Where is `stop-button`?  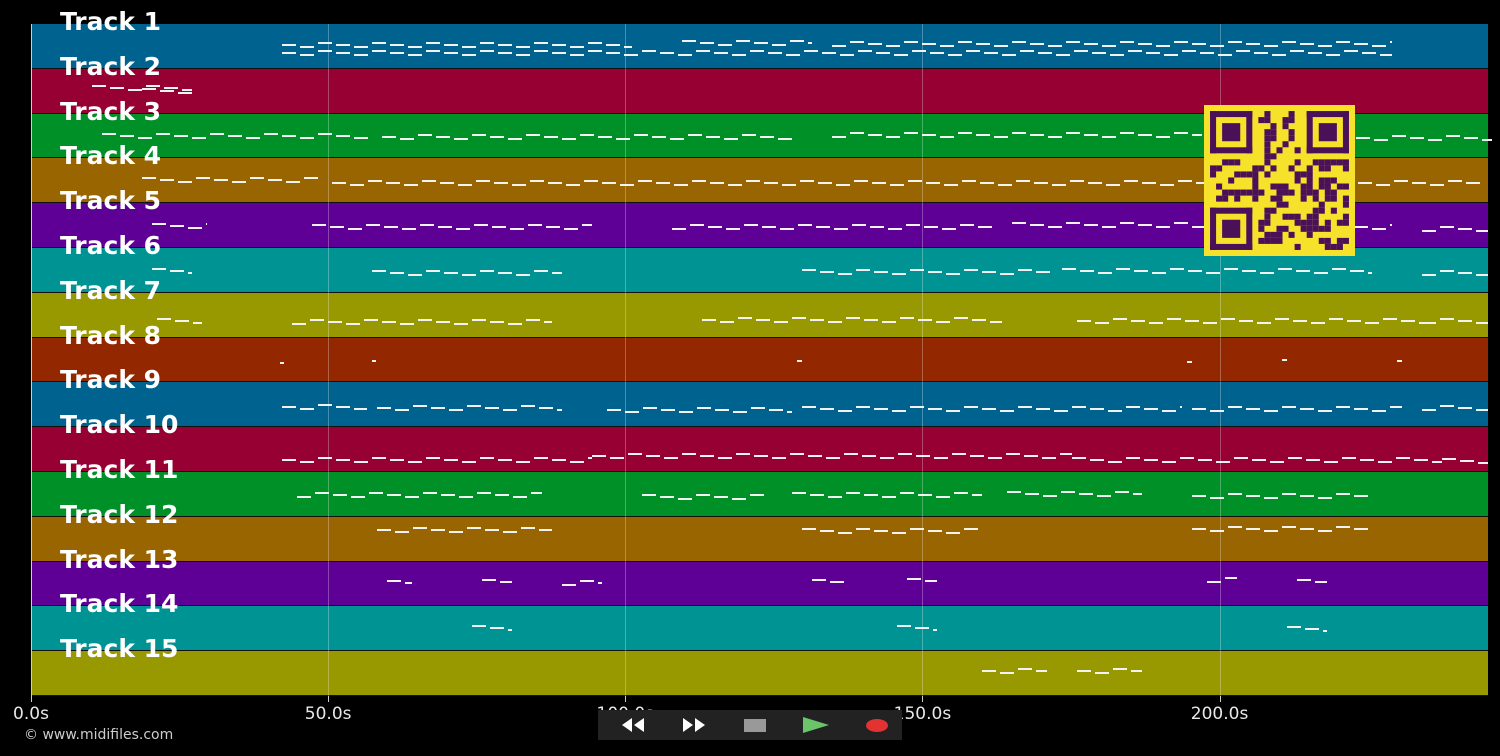 stop-button is located at coordinates (755, 725).